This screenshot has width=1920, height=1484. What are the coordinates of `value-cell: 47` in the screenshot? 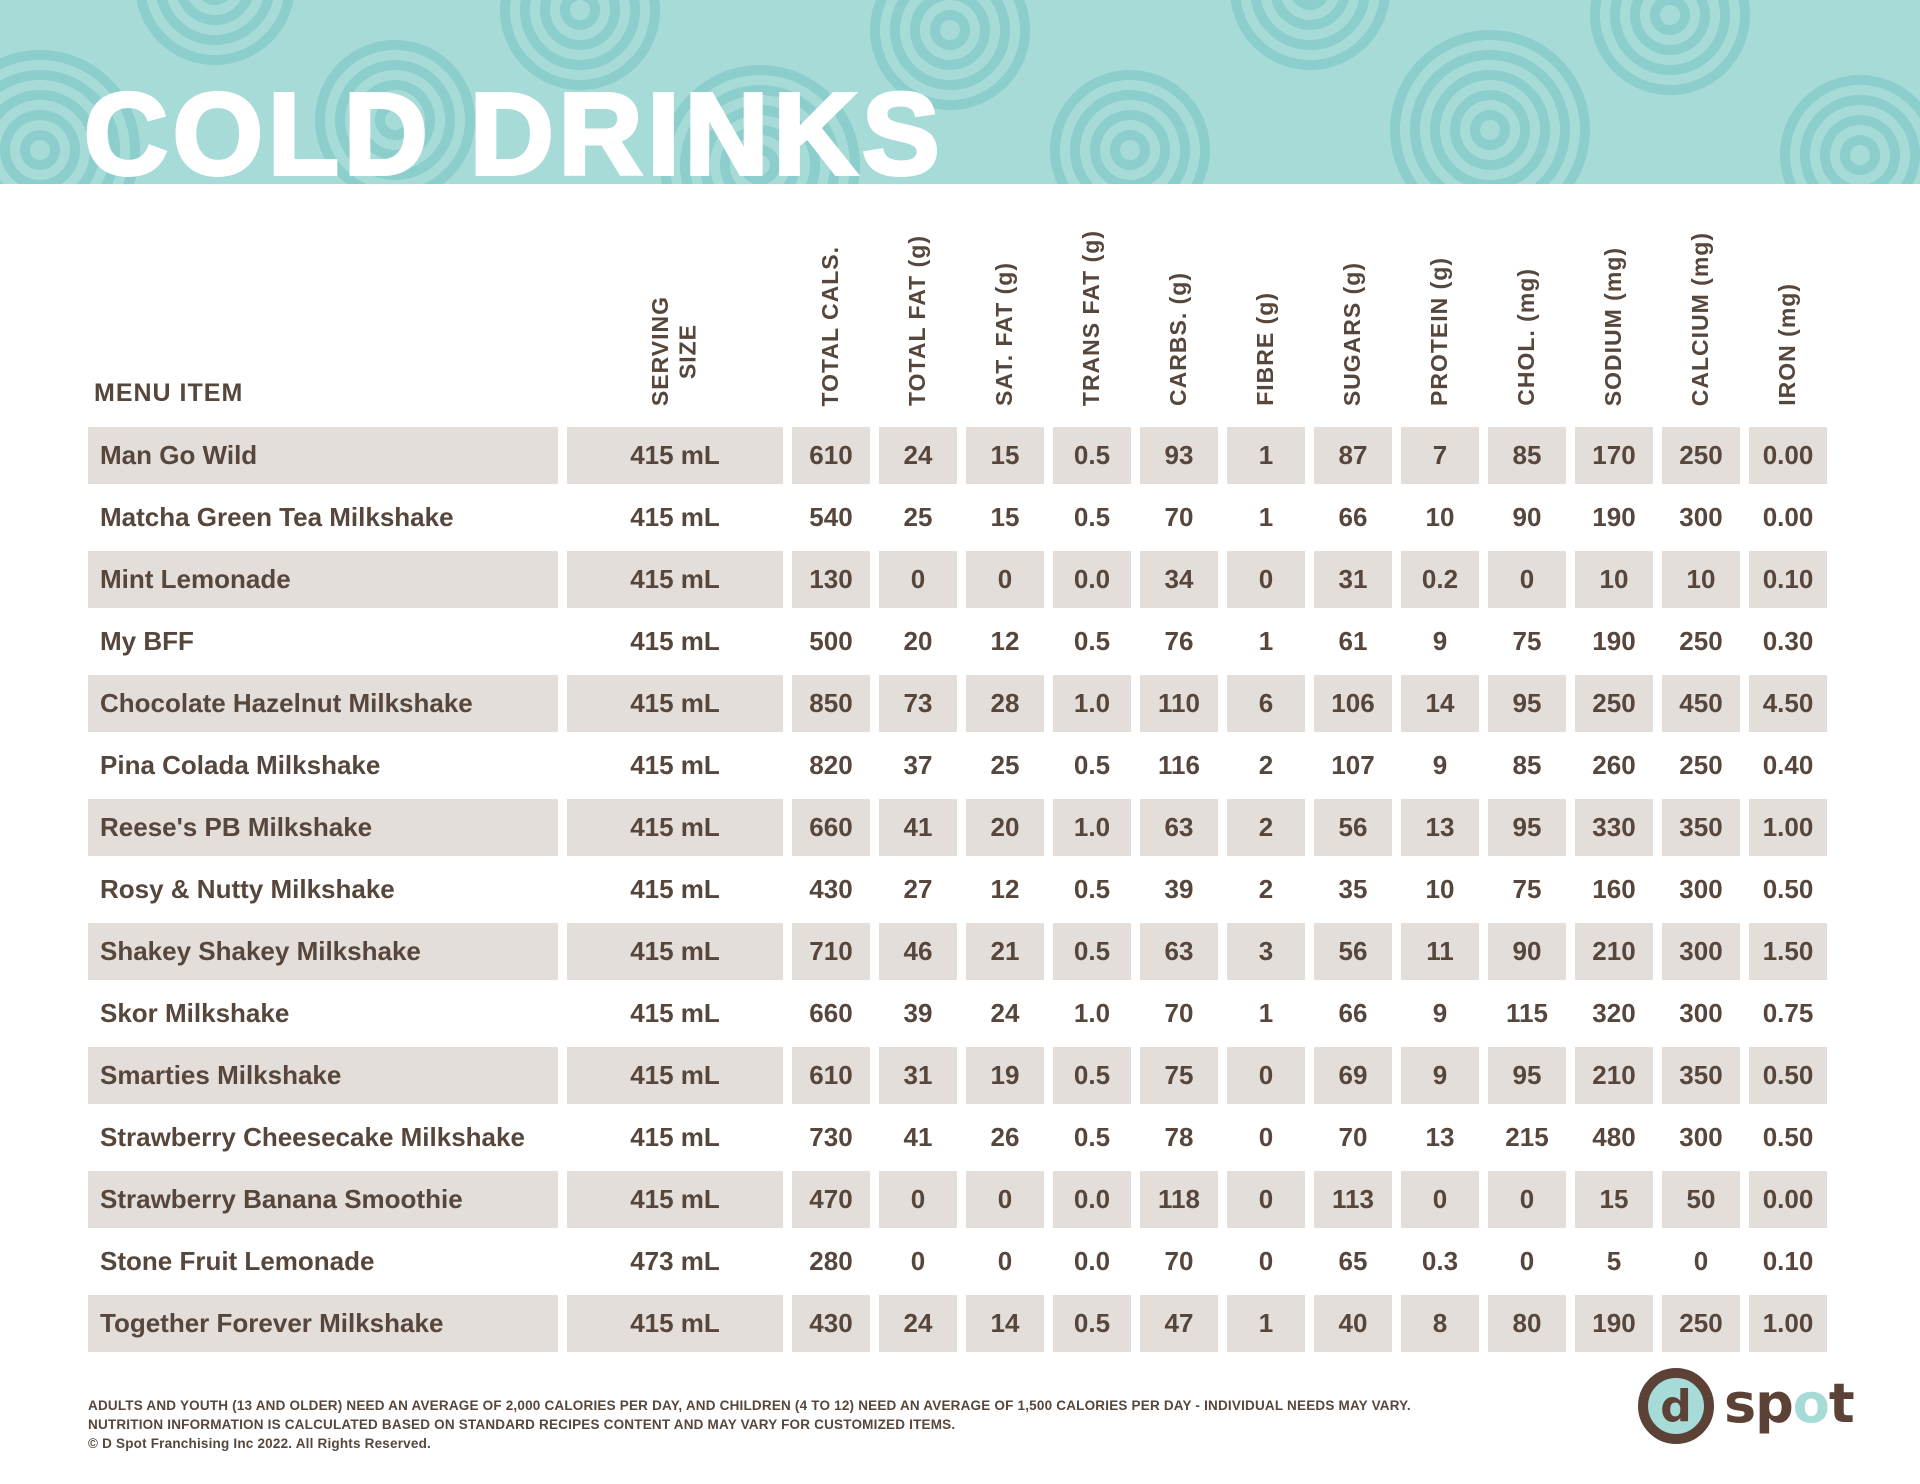 It's located at (1179, 1323).